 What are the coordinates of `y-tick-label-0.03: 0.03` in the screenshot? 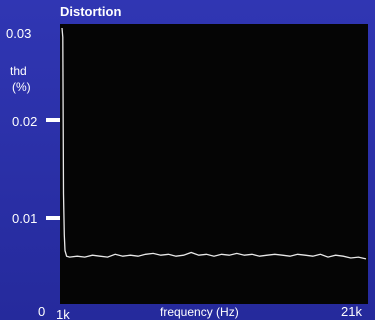 It's located at (18, 33).